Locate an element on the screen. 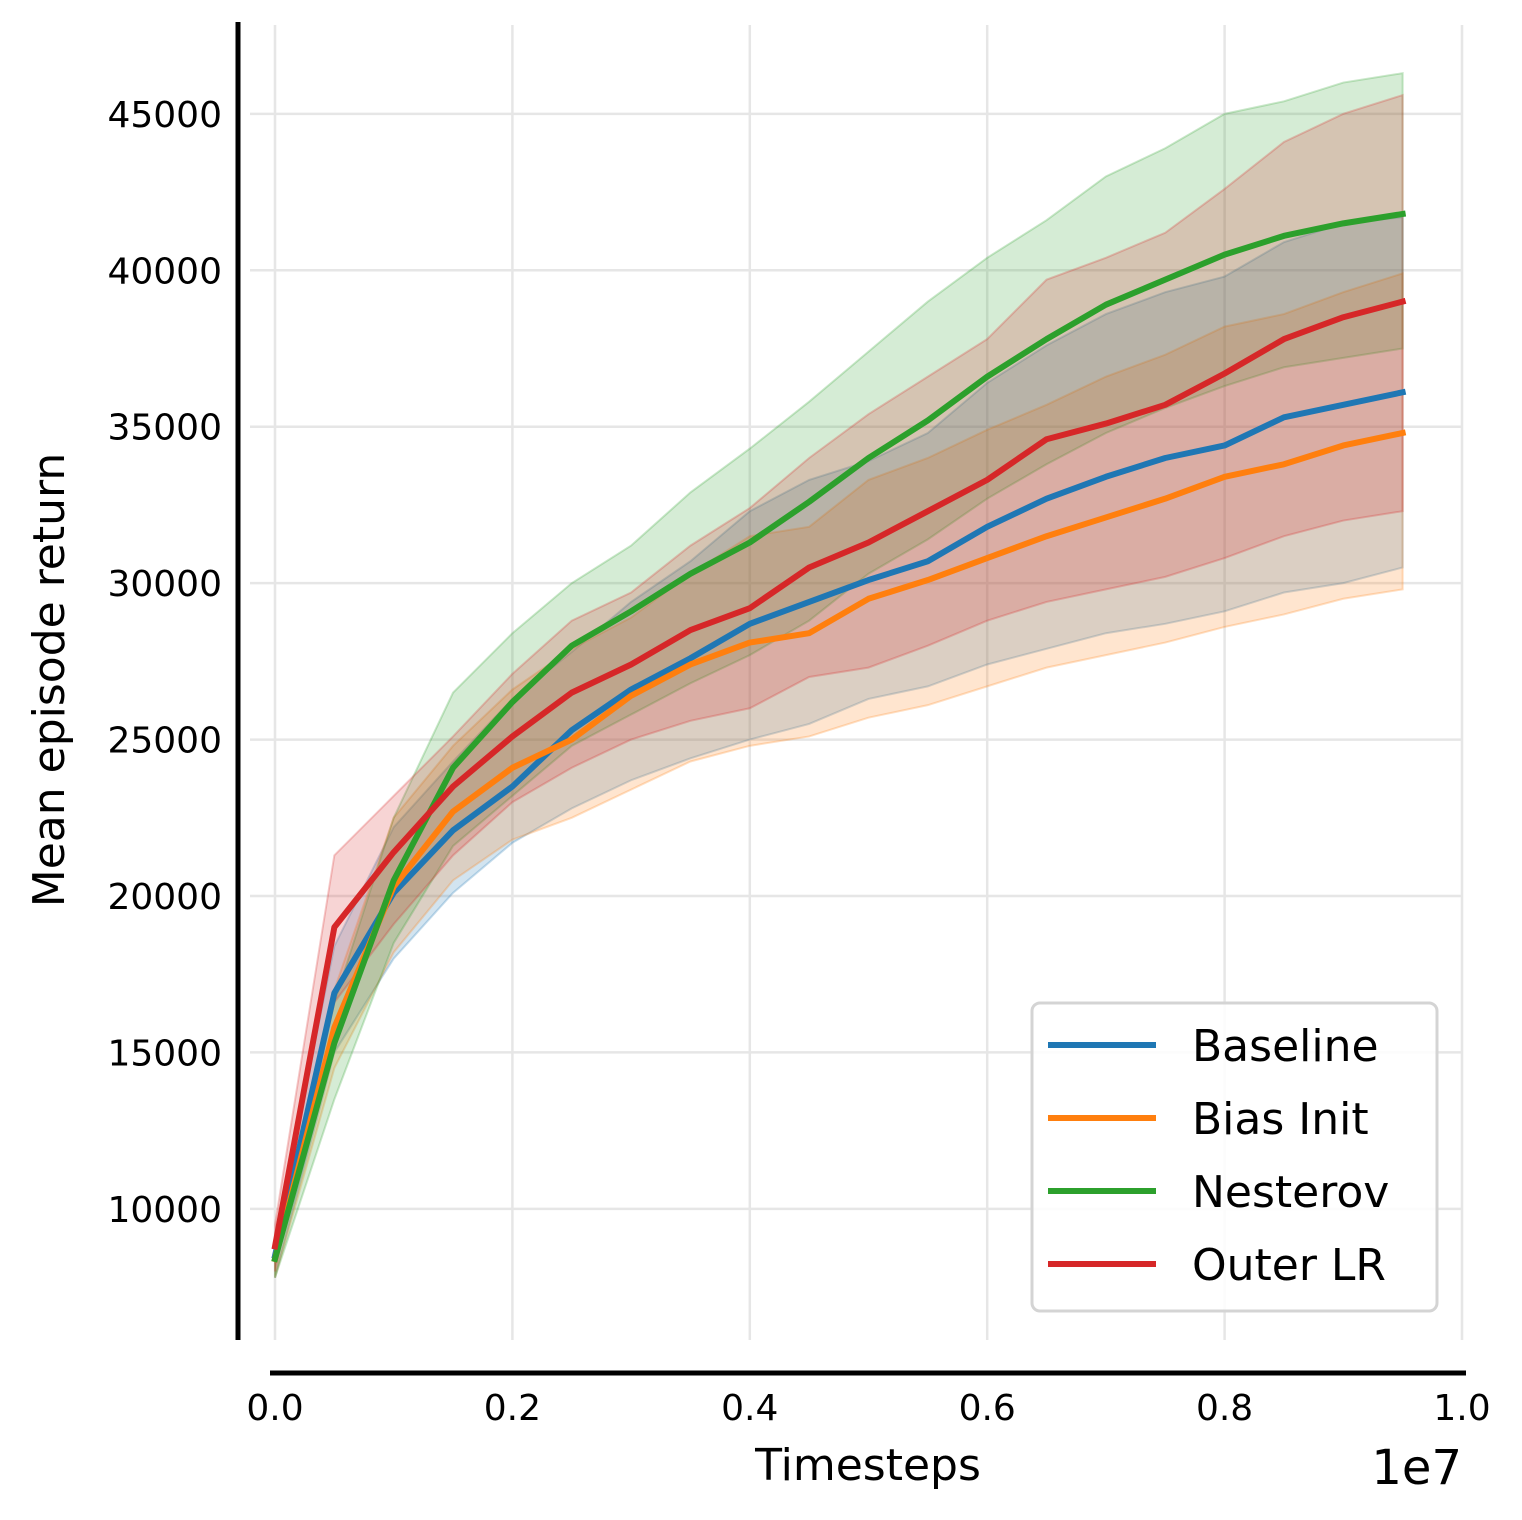  x-tick-label: 0.6 is located at coordinates (987, 1408).